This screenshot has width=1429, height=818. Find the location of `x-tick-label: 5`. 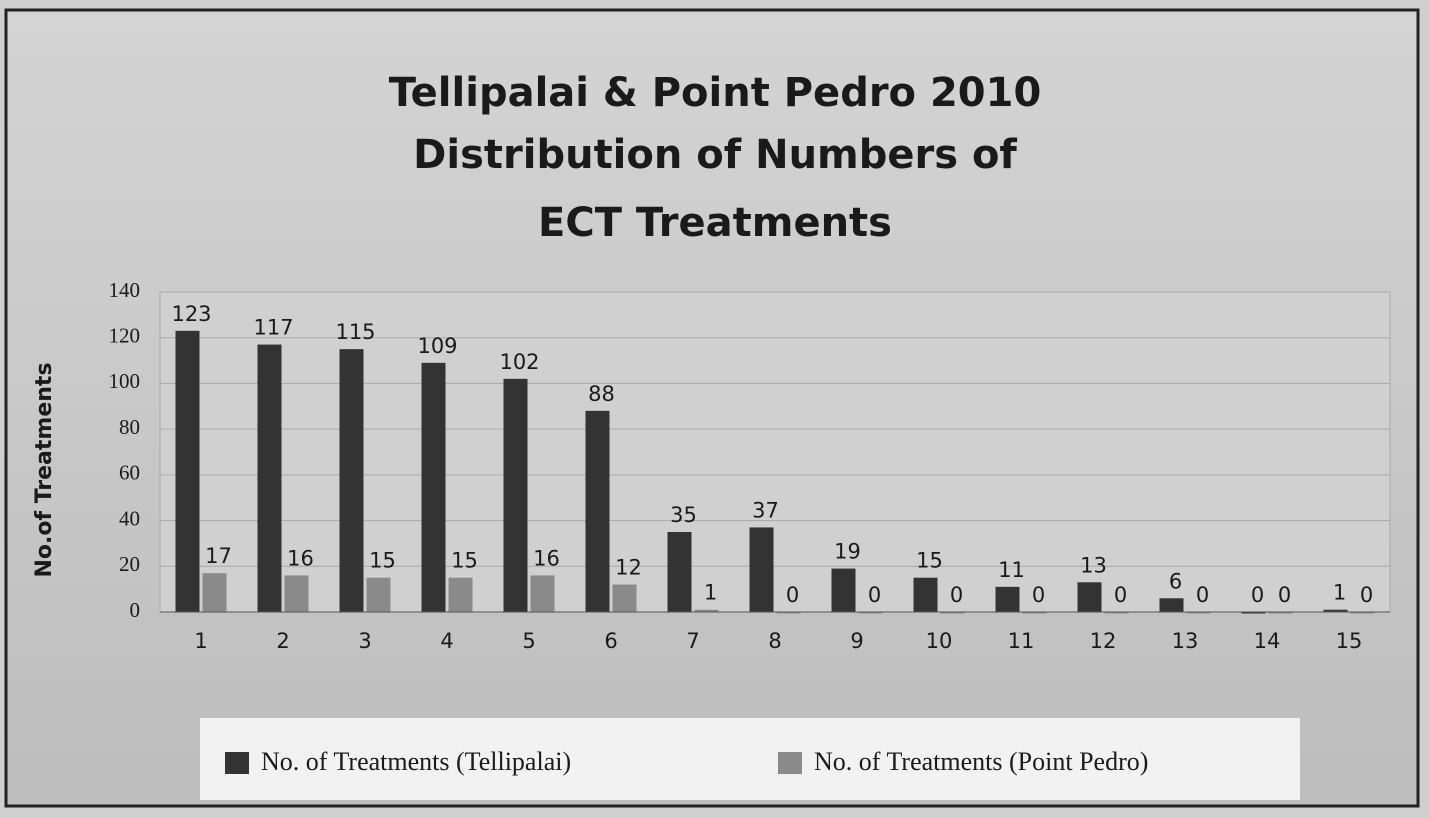

x-tick-label: 5 is located at coordinates (528, 641).